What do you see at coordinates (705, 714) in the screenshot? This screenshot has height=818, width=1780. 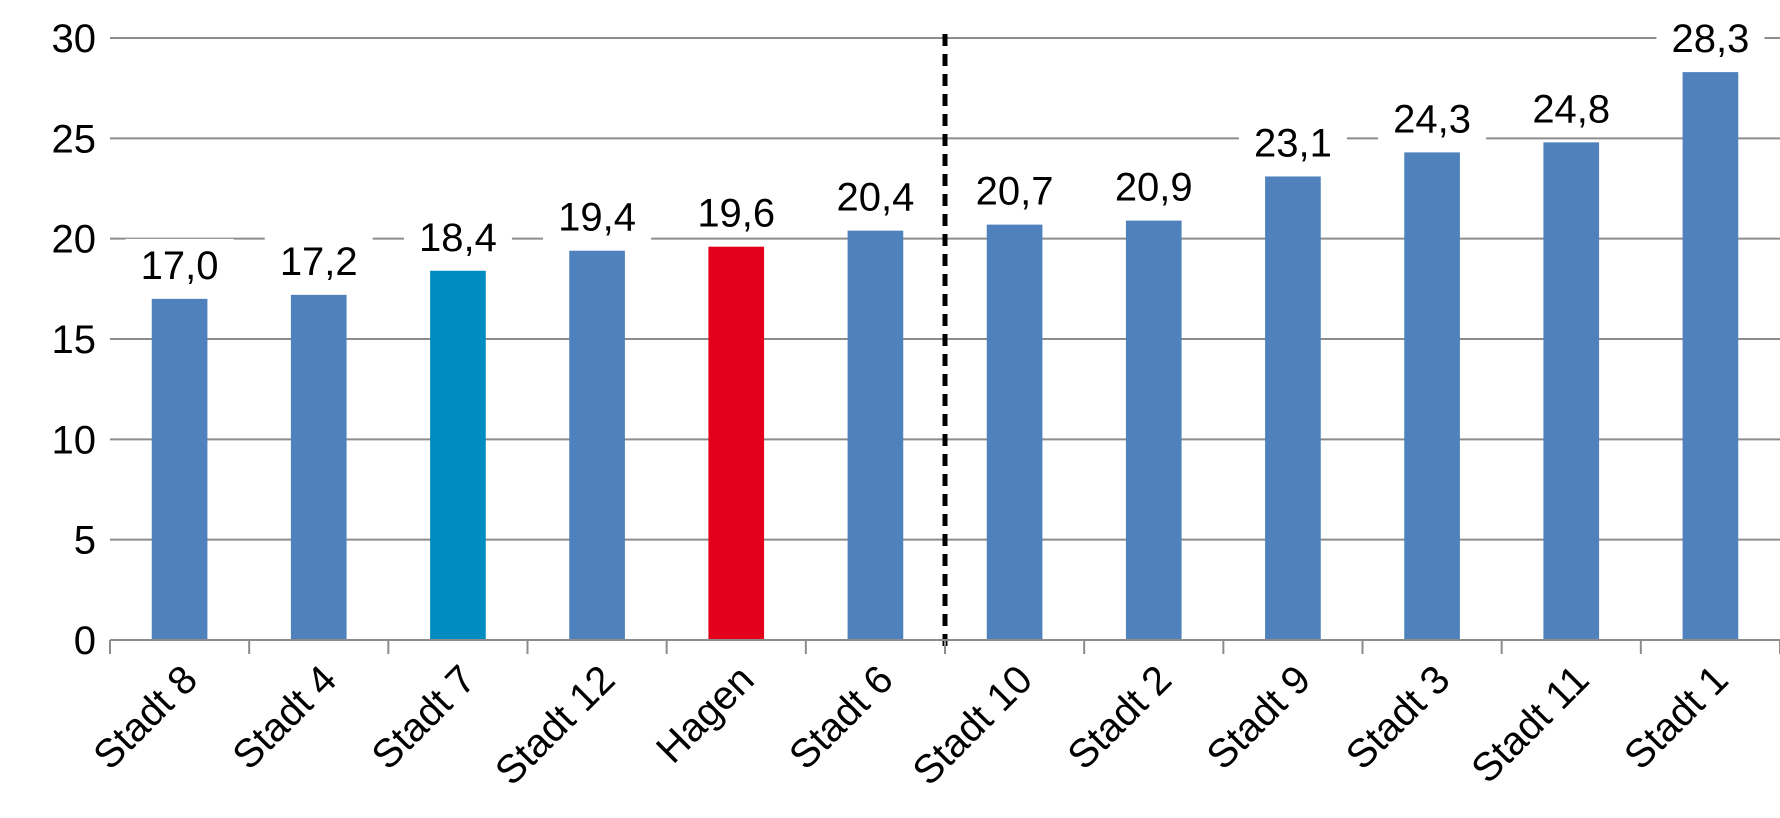 I see `category-label: Hagen` at bounding box center [705, 714].